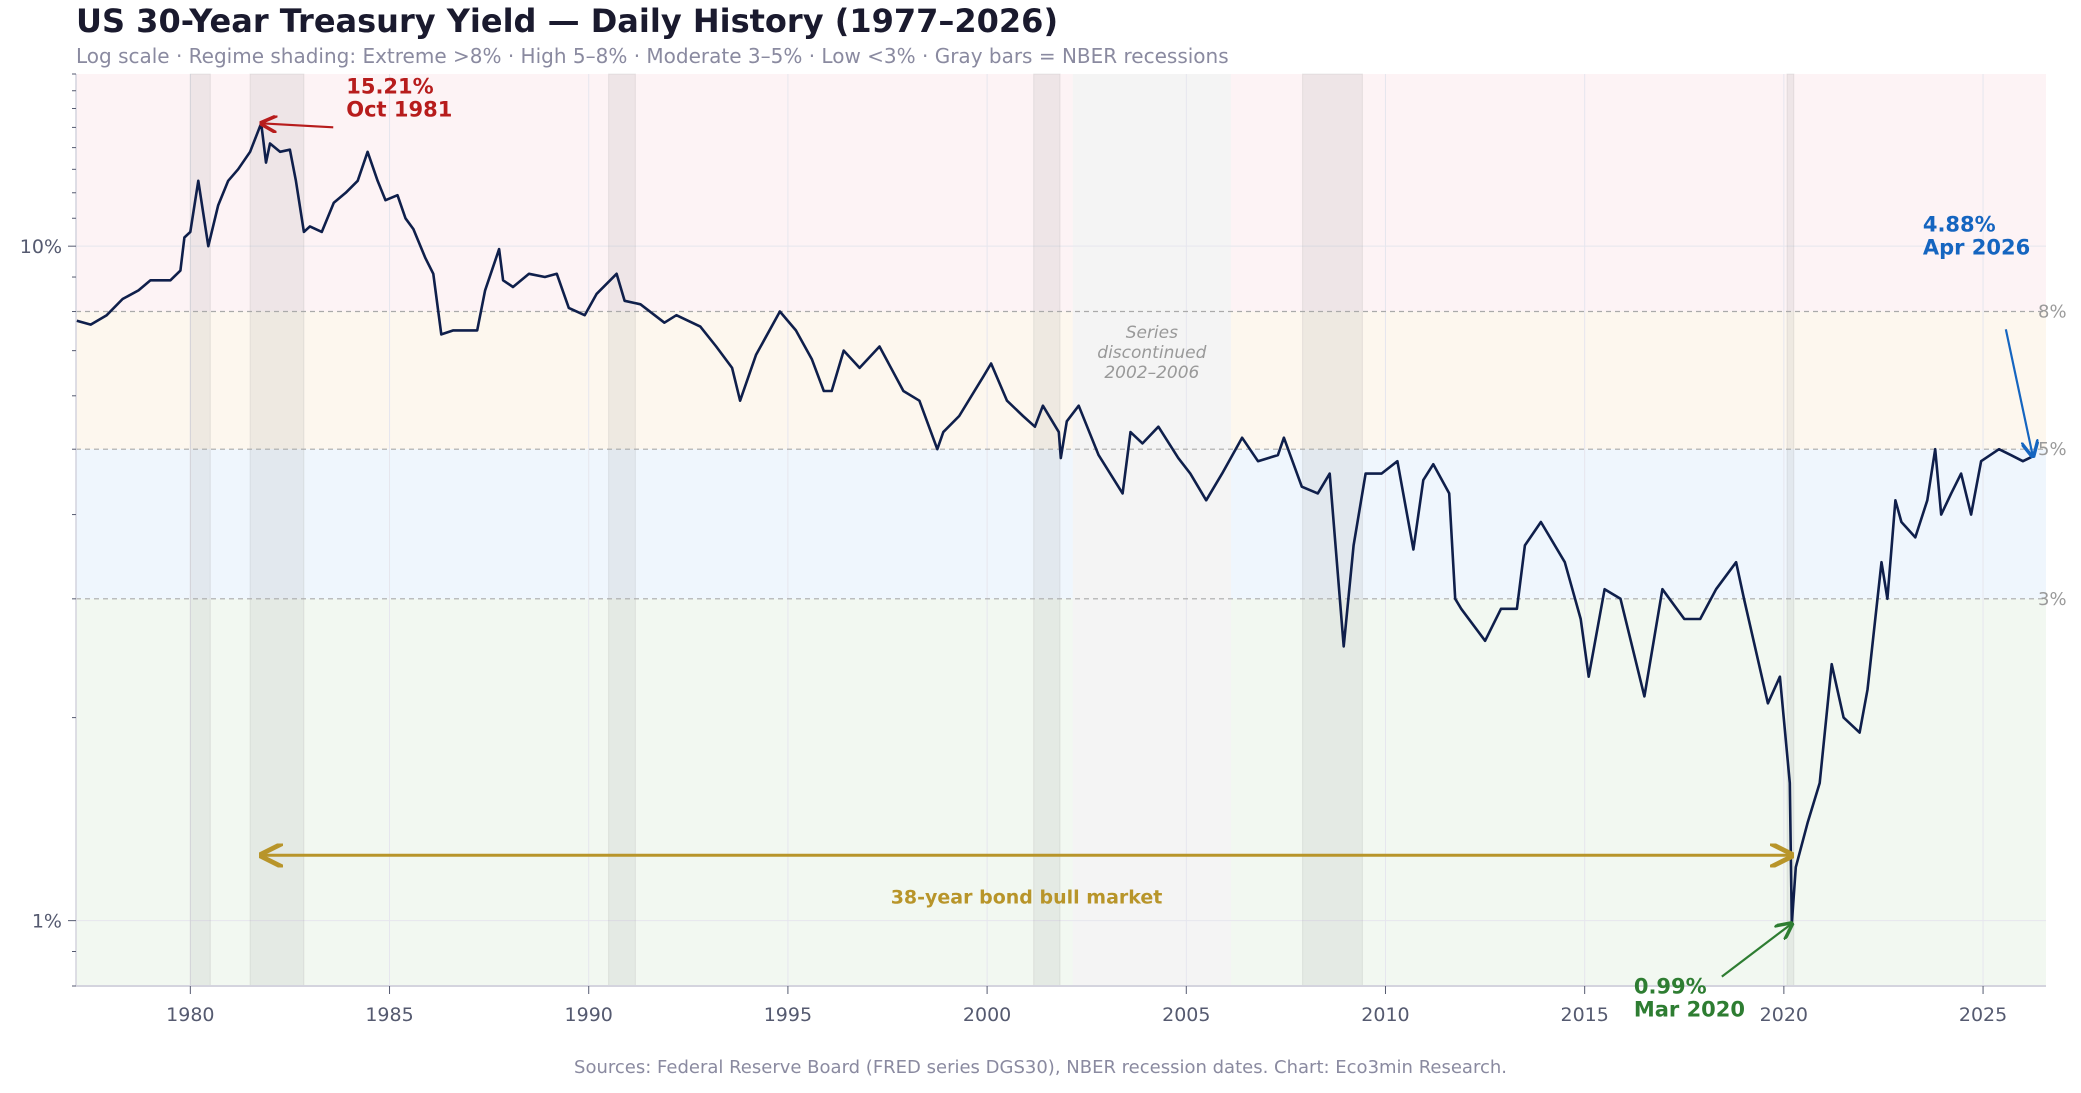 The width and height of the screenshot is (2081, 1093). What do you see at coordinates (1983, 1015) in the screenshot?
I see `x-tick-label: 2025` at bounding box center [1983, 1015].